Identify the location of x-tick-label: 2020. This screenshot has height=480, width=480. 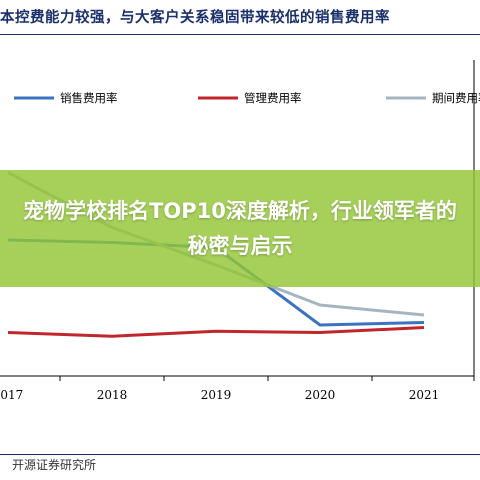
(320, 395).